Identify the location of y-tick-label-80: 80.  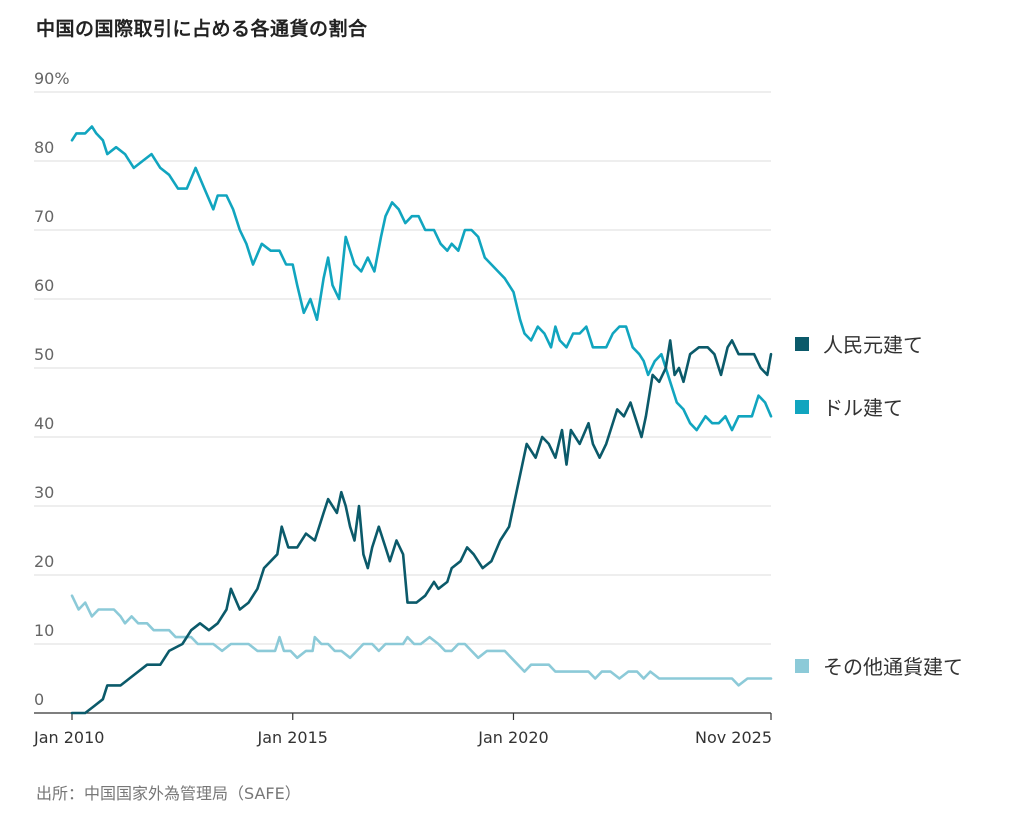
(44, 147).